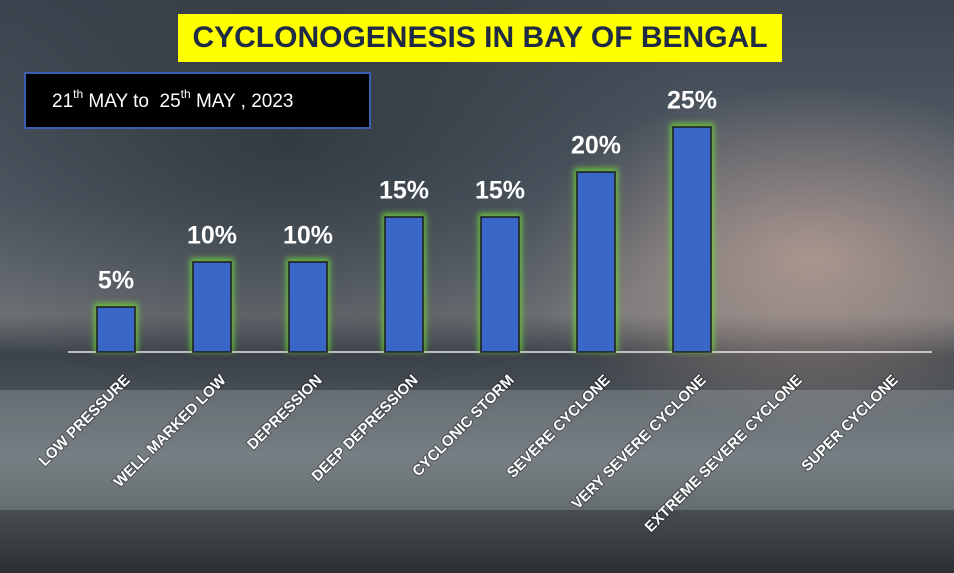 The height and width of the screenshot is (573, 954). I want to click on subtitle-part: 21, so click(62, 101).